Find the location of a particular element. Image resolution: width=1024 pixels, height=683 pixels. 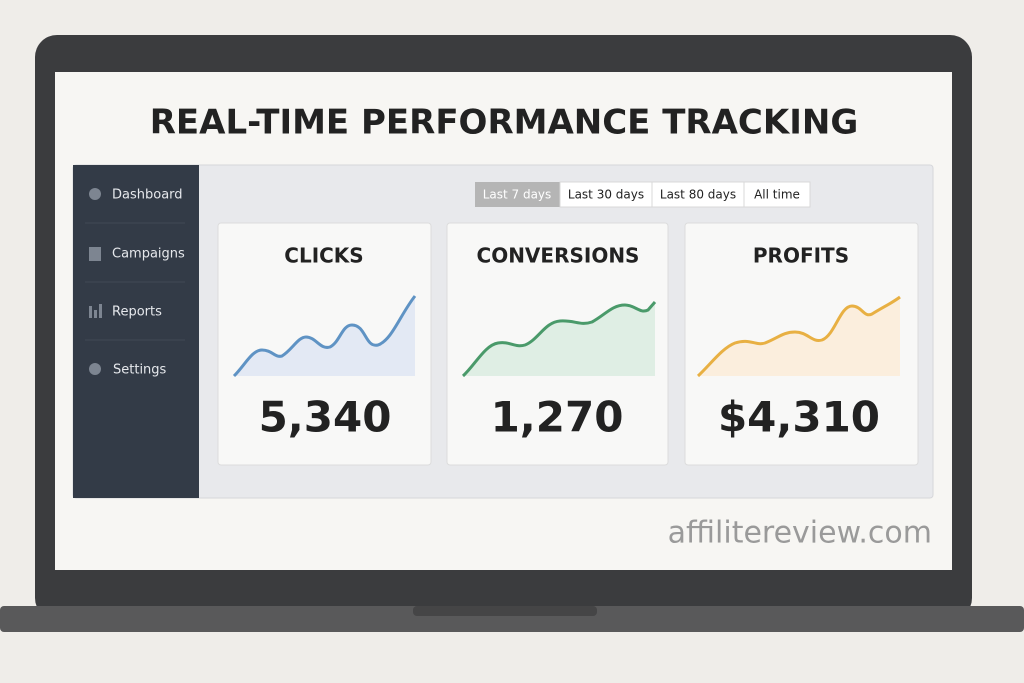

nav-item: Campaigns is located at coordinates (148, 254).